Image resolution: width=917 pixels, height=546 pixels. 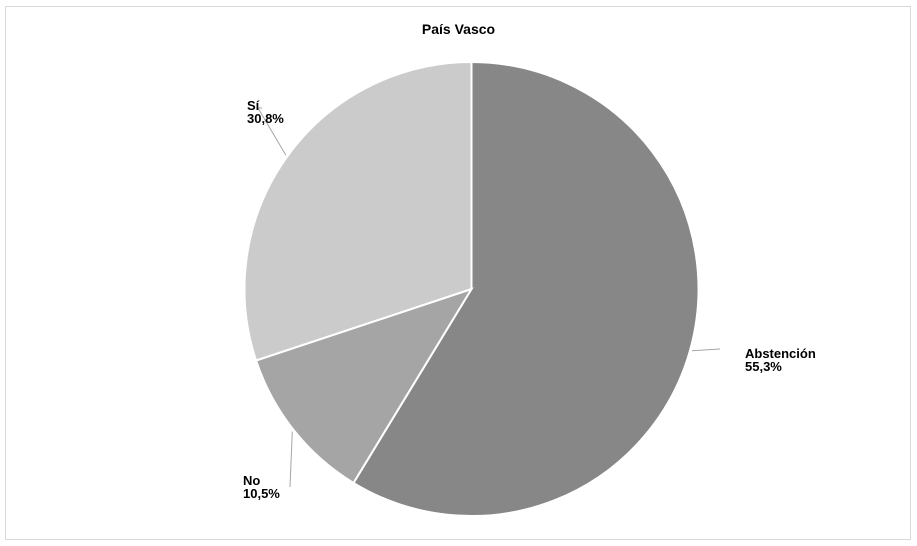 I want to click on data-label-percent-1: 10,5%, so click(x=261, y=493).